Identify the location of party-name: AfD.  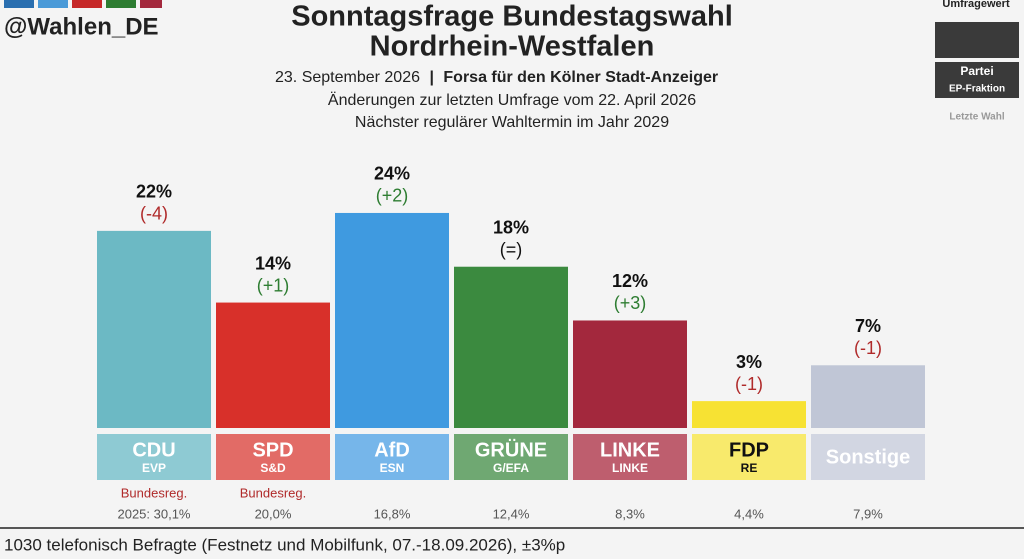
(392, 450).